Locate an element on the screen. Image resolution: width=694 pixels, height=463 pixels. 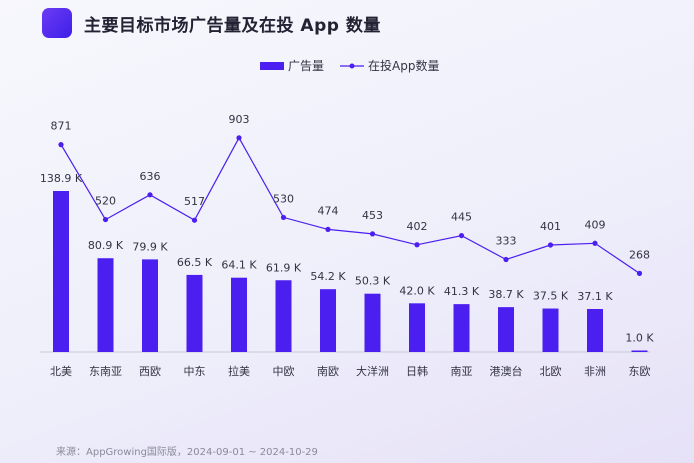
legend-line-marker is located at coordinates (352, 66).